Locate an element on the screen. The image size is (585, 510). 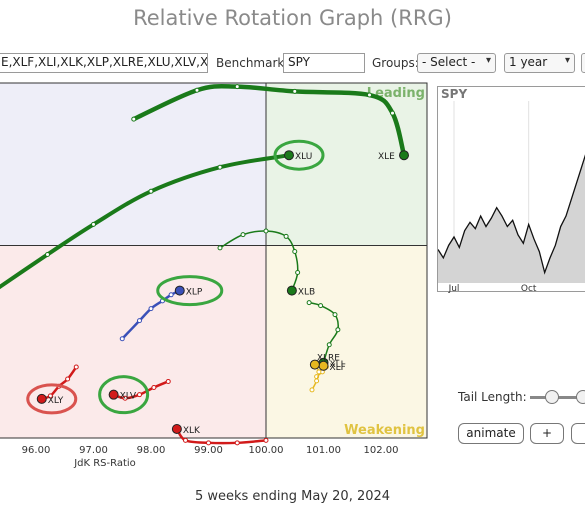
benchmark-input-value: SPY is located at coordinates (299, 62).